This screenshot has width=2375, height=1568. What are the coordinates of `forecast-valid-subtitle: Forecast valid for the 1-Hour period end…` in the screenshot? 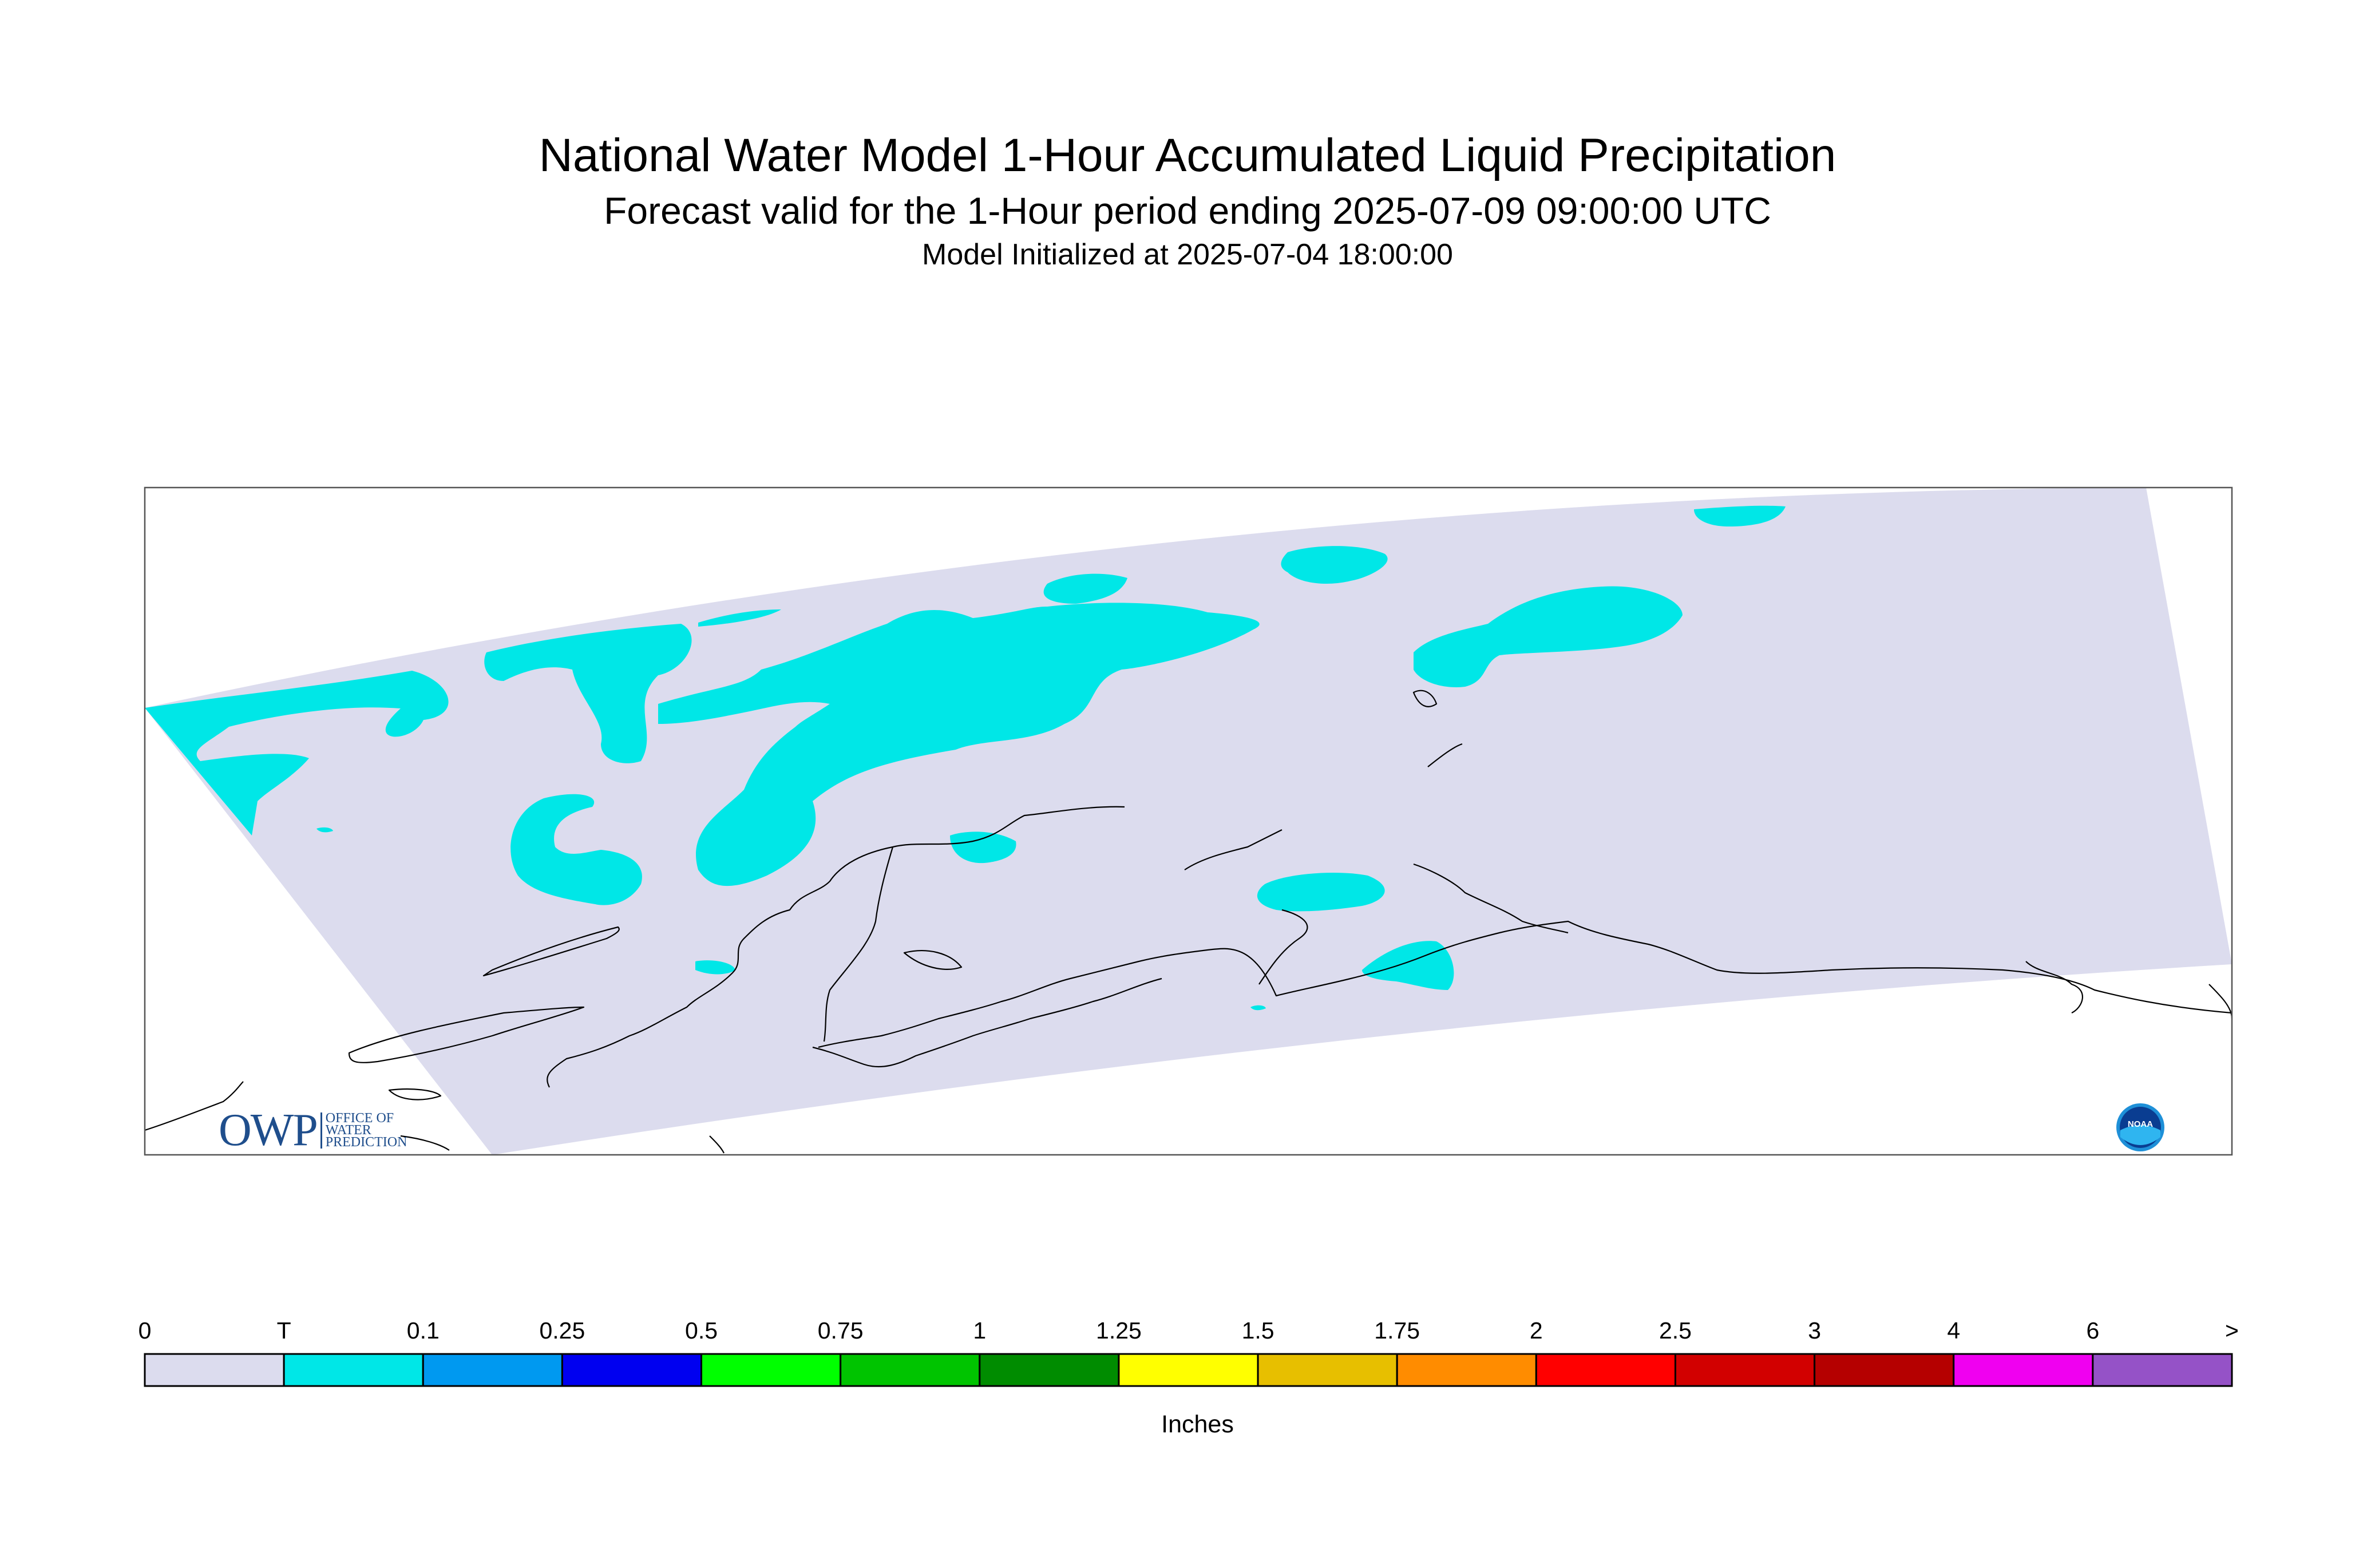 It's located at (1187, 210).